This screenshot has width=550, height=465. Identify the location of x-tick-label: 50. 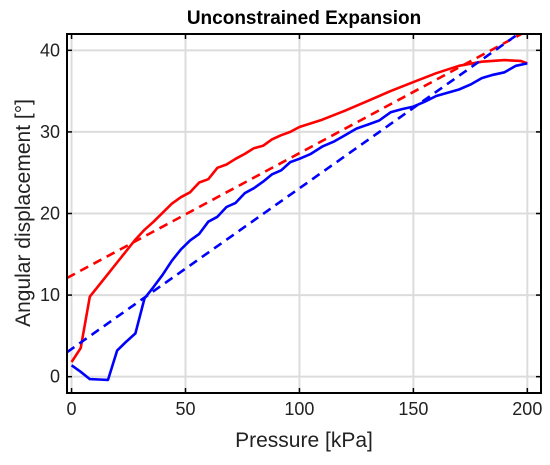
(185, 409).